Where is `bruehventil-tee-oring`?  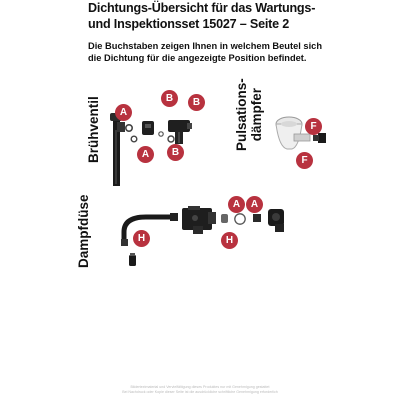
bruehventil-tee-oring is located at coordinates (171, 139).